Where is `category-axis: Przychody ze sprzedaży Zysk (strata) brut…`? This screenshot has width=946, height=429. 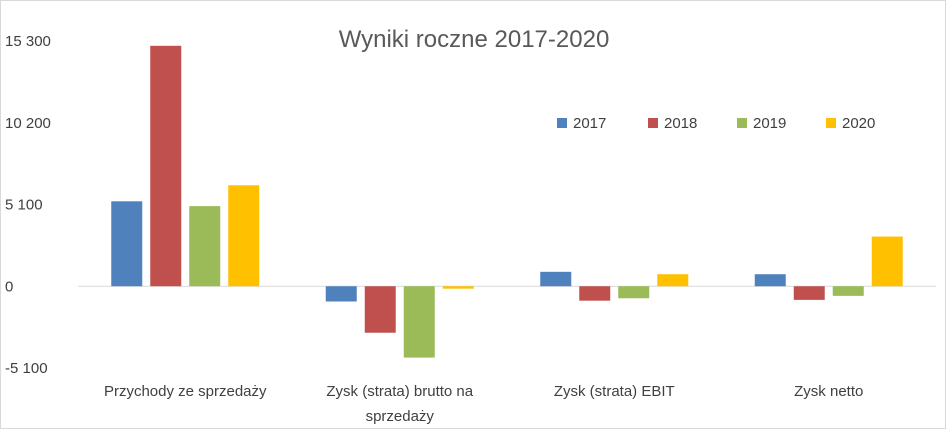 category-axis: Przychody ze sprzedaży Zysk (strata) brut… is located at coordinates (483, 404).